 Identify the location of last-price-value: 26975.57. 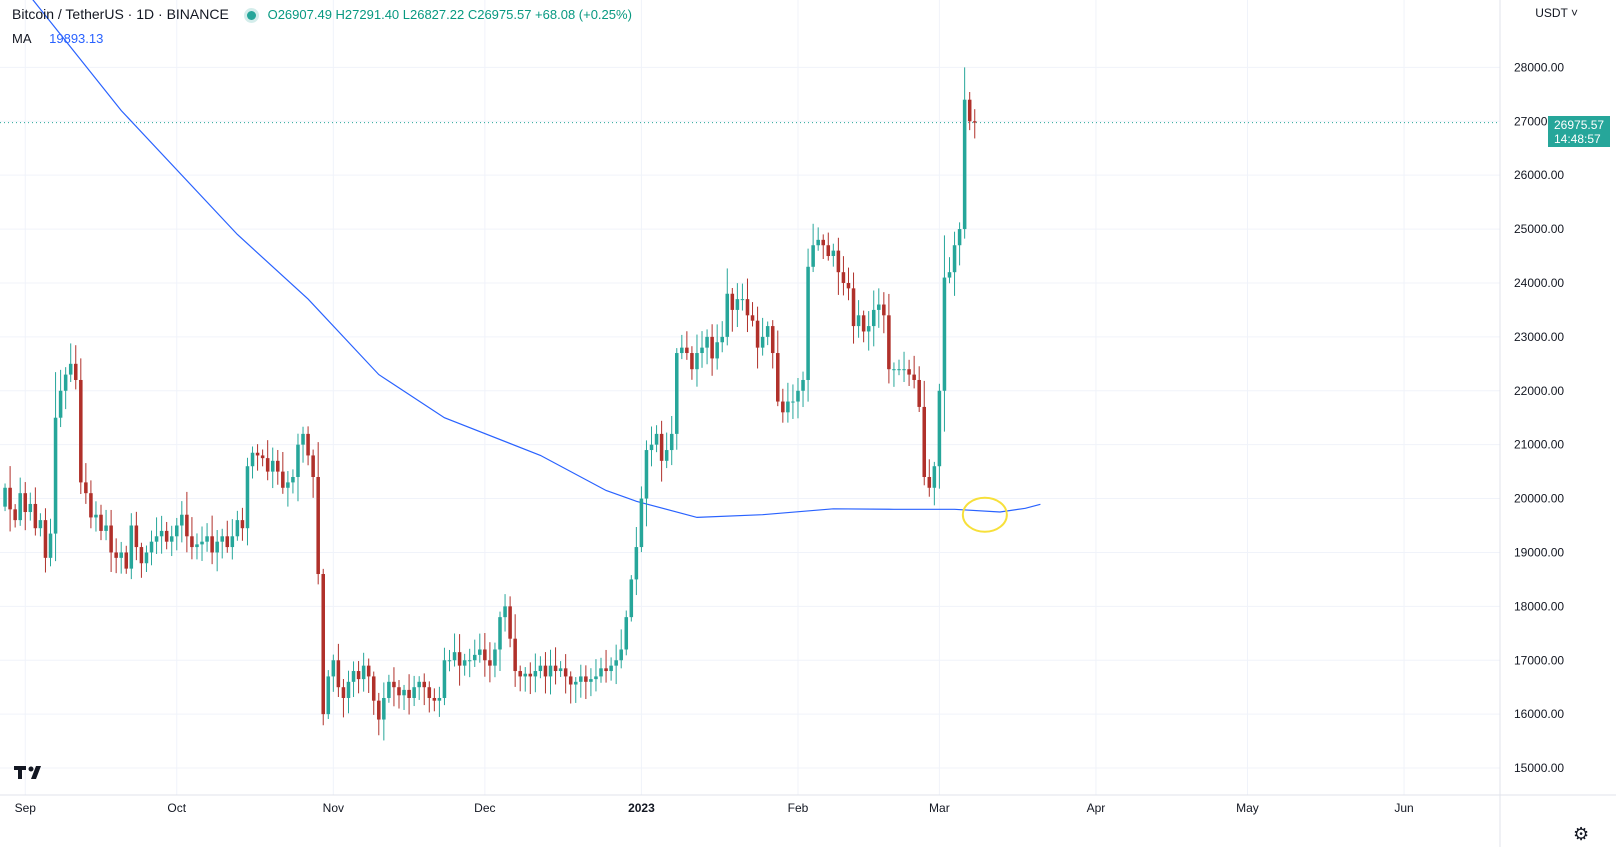
(1579, 125).